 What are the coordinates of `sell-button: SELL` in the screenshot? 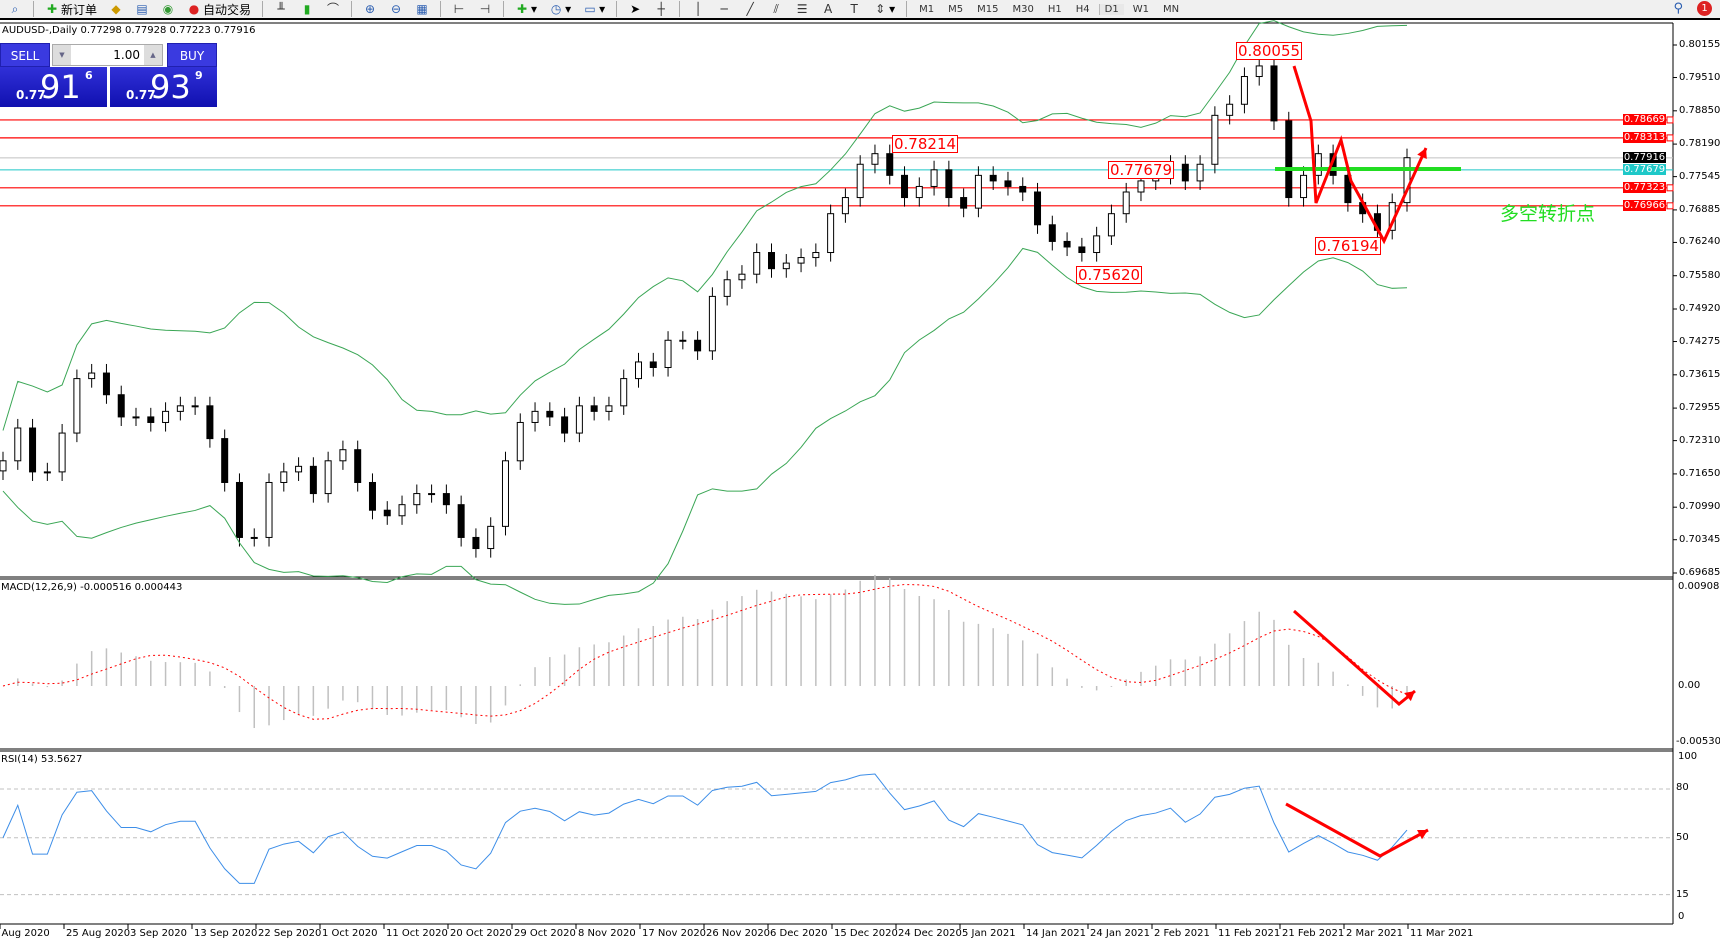 It's located at (25, 55).